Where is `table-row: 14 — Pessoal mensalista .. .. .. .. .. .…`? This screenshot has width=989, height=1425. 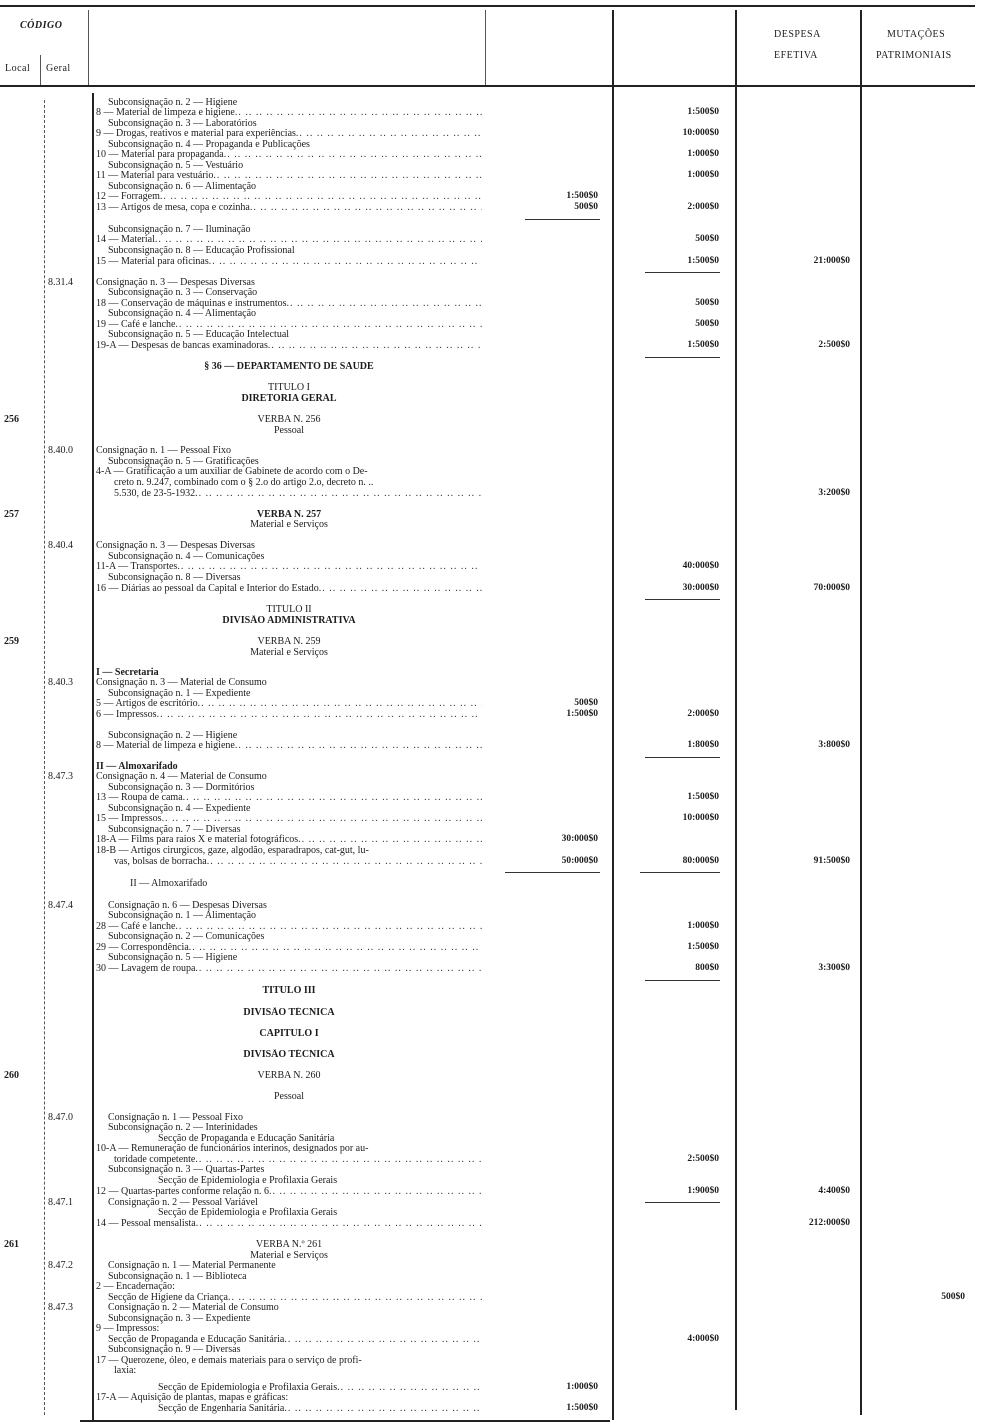 table-row: 14 — Pessoal mensalista .. .. .. .. .. .… is located at coordinates (494, 1223).